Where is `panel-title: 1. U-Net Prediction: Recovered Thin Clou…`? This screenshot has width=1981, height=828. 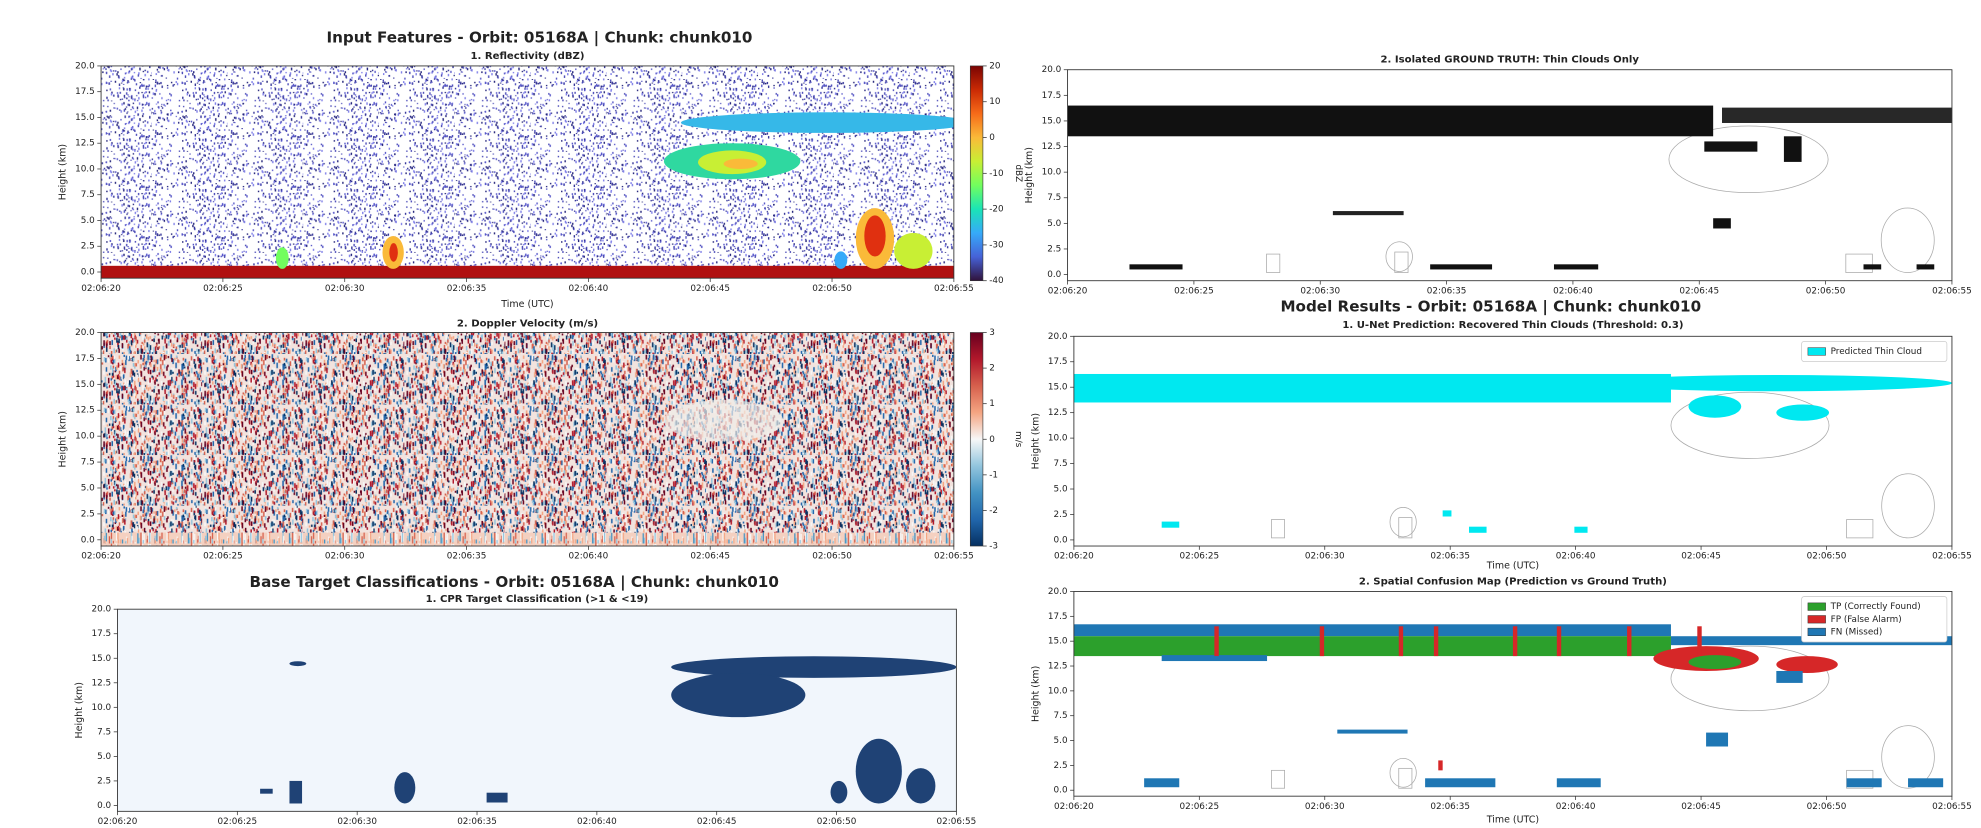
panel-title: 1. U-Net Prediction: Recovered Thin Clou… is located at coordinates (1512, 325).